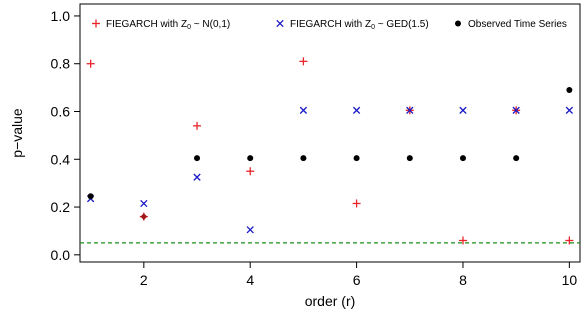 The image size is (585, 320). Describe the element at coordinates (144, 217) in the screenshot. I see `highlight-point` at that location.